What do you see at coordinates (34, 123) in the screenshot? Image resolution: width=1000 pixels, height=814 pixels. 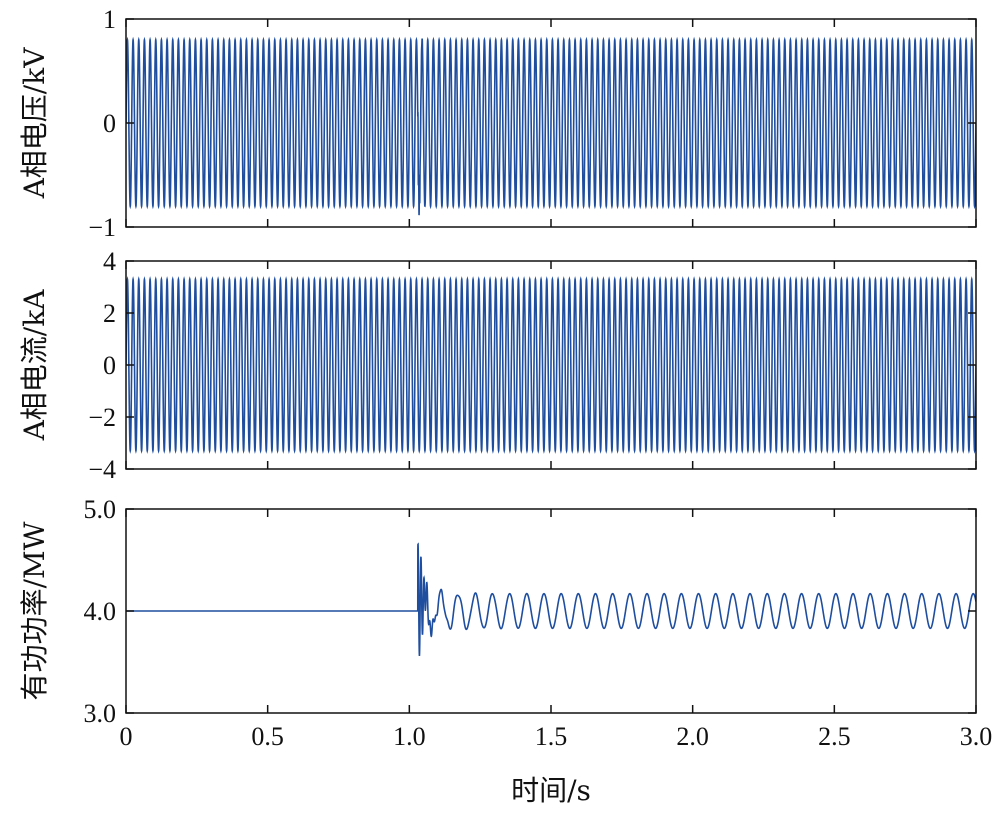 I see `y-axis-label: A相电压/kV` at bounding box center [34, 123].